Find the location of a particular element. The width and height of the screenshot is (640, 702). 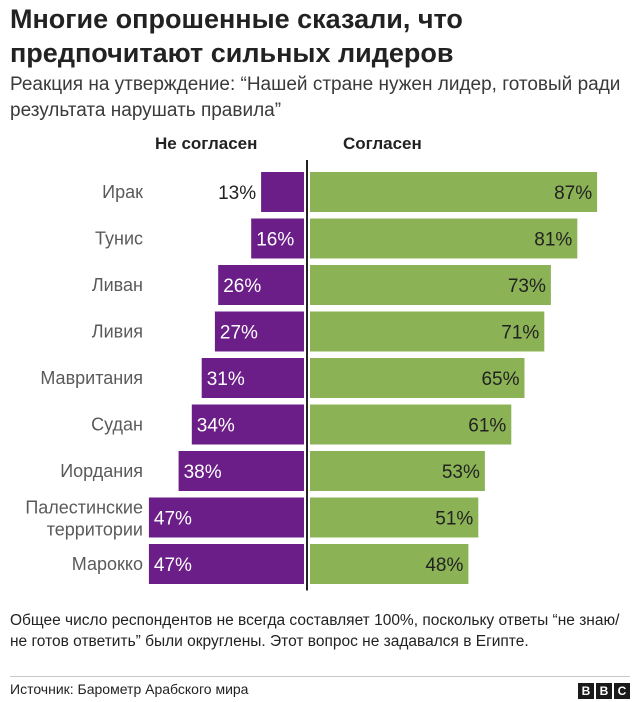

category-label: Ливия is located at coordinates (117, 332).